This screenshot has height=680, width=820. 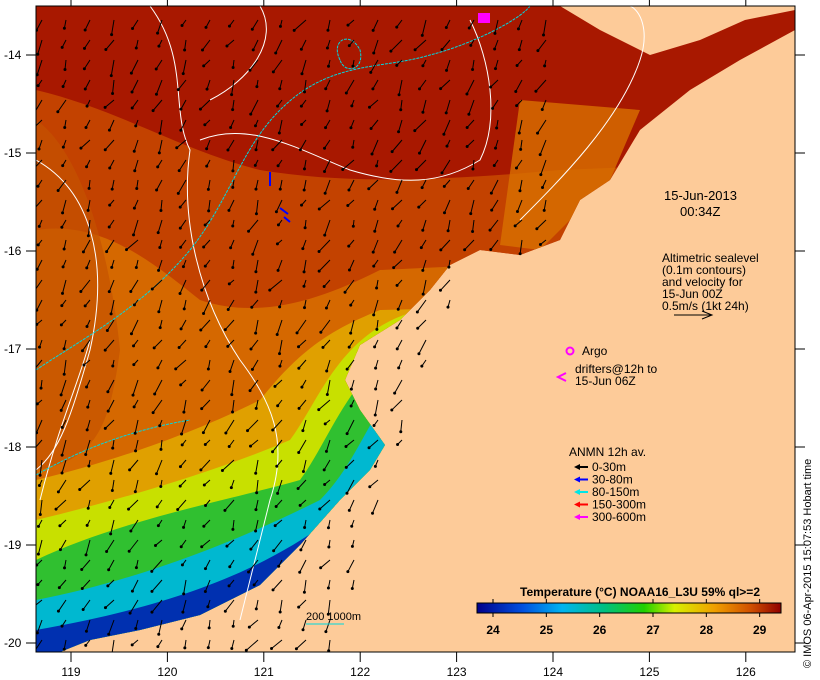 What do you see at coordinates (609, 467) in the screenshot?
I see `anmn-legend-label: 0-30m` at bounding box center [609, 467].